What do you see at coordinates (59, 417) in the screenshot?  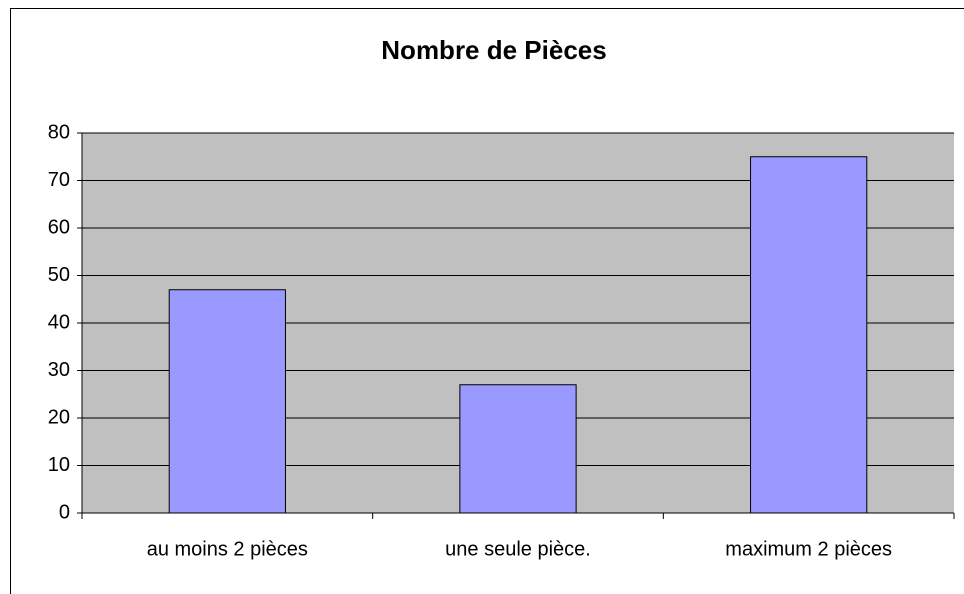 I see `y-tick-label: 20` at bounding box center [59, 417].